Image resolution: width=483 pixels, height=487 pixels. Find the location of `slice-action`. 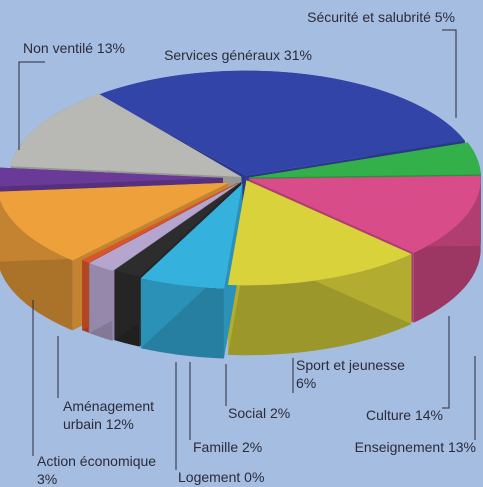

slice-action is located at coordinates (112, 177).